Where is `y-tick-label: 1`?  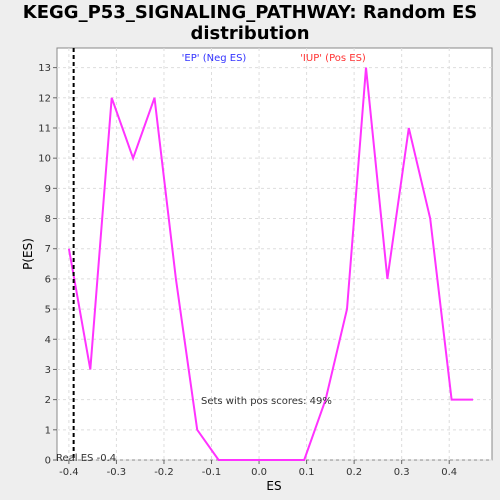 y-tick-label: 1 is located at coordinates (48, 430).